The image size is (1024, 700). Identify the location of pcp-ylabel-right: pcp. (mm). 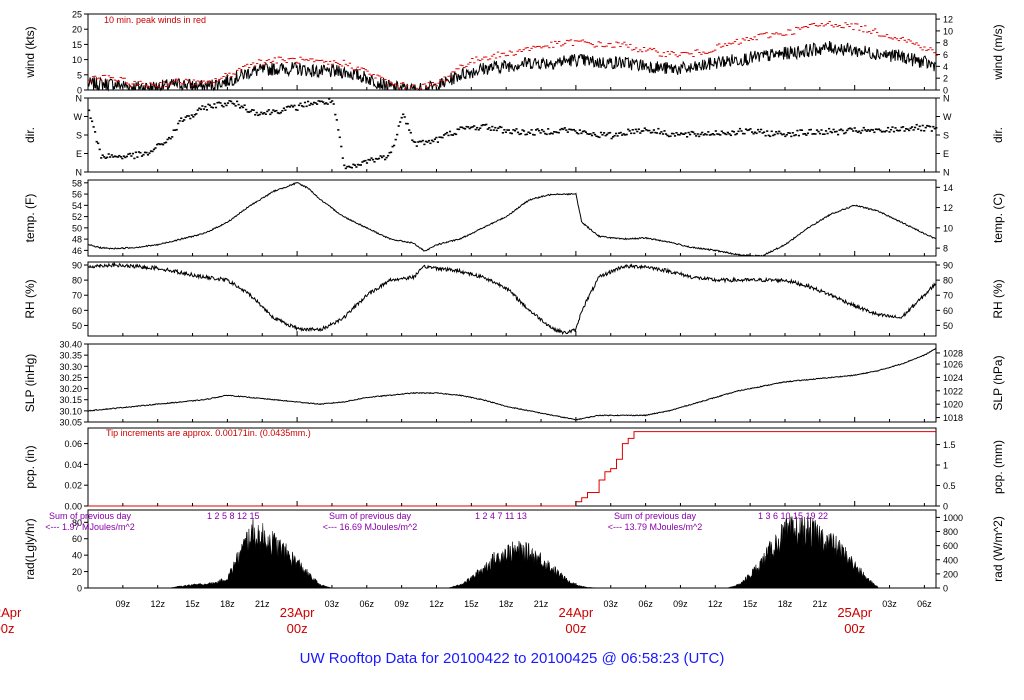
(998, 467).